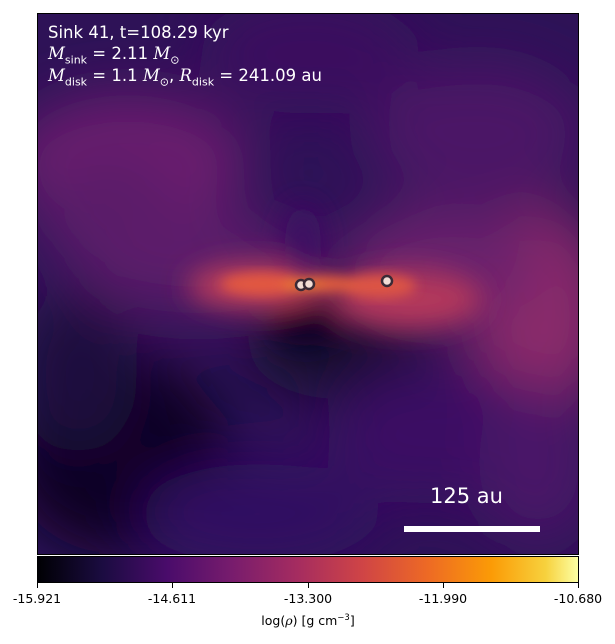 Image resolution: width=615 pixels, height=644 pixels. Describe the element at coordinates (578, 598) in the screenshot. I see `colorbar-tick-label: -10.680` at that location.